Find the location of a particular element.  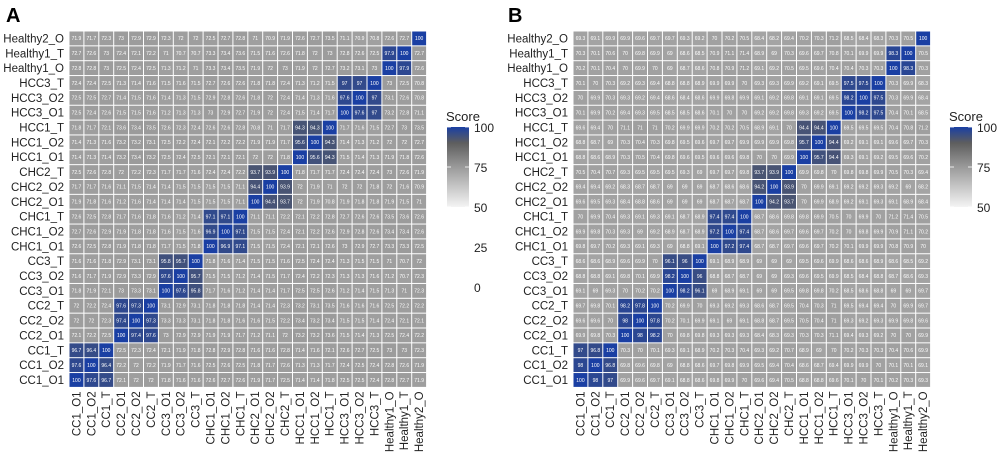

cell-value-label: 72.9 is located at coordinates (136, 39).